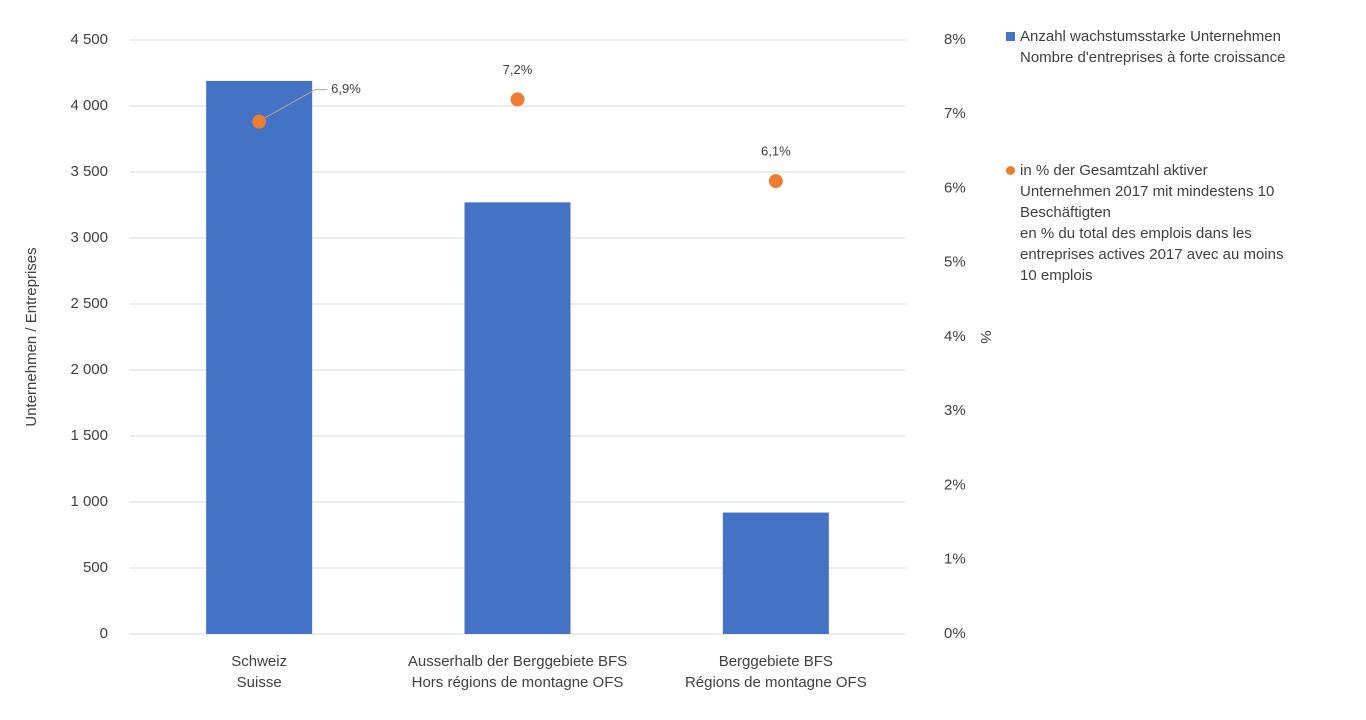 The image size is (1366, 720). Describe the element at coordinates (89, 171) in the screenshot. I see `y-tick-label: 3 500` at that location.